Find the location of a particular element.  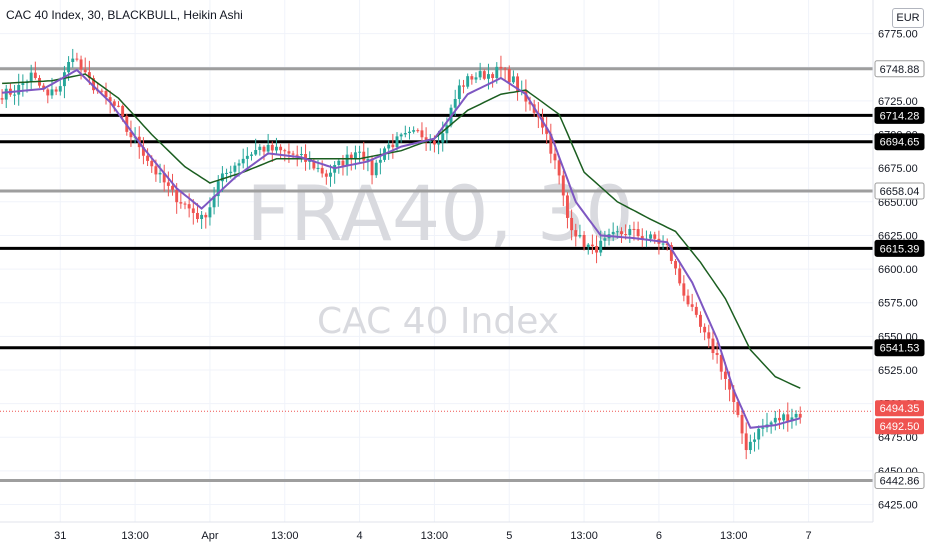

price-tick-label: 6675.00 is located at coordinates (898, 169).